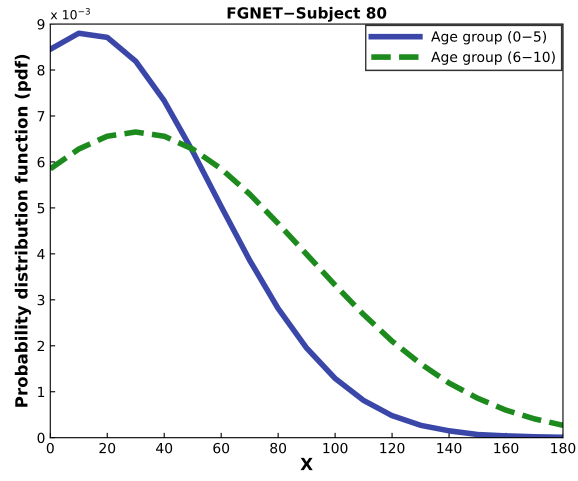 This screenshot has height=481, width=578. I want to click on legend-label: Age group (6−10), so click(493, 58).